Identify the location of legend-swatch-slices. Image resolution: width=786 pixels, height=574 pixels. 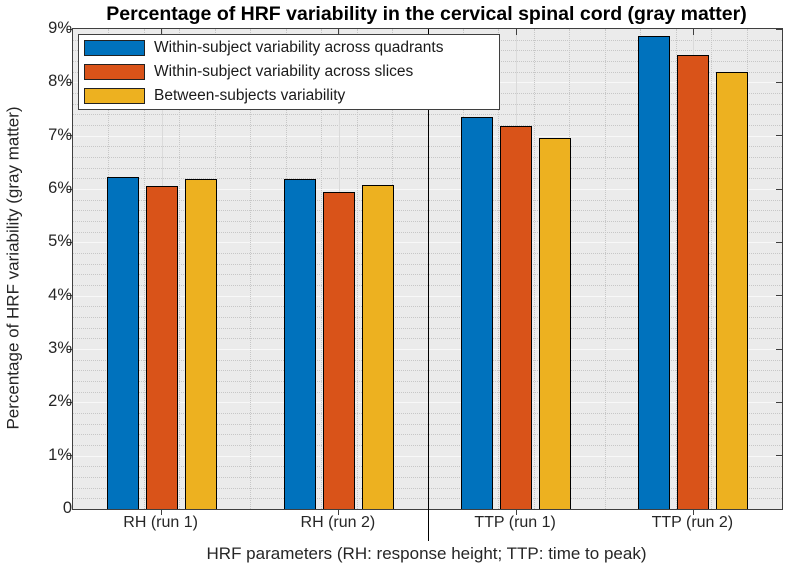
(114, 72).